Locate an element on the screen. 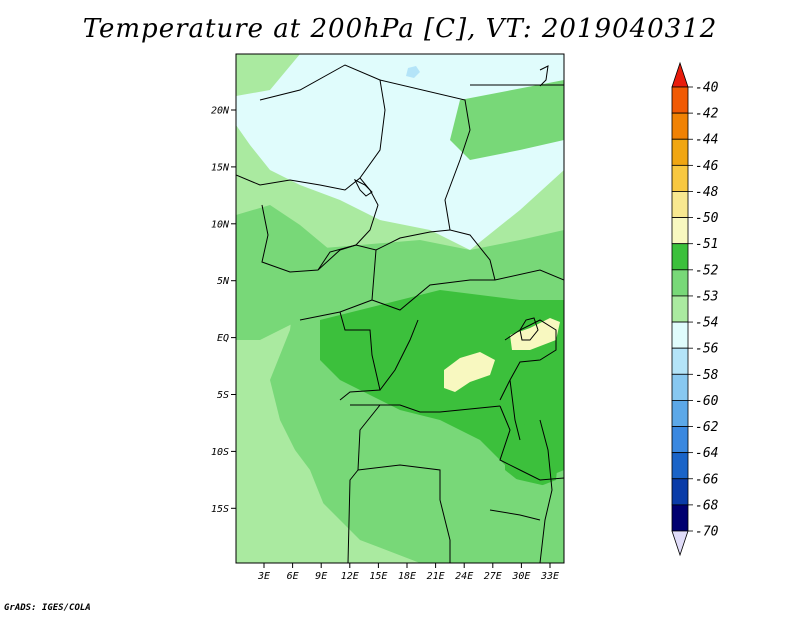 The height and width of the screenshot is (618, 800). lat-label: 20N is located at coordinates (220, 111).